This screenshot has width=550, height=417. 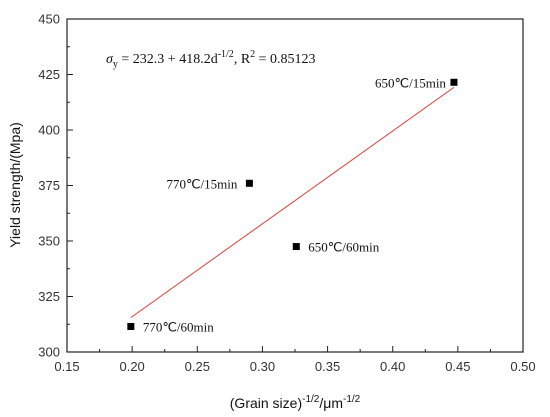 What do you see at coordinates (49, 19) in the screenshot?
I see `y-tick-label: 450` at bounding box center [49, 19].